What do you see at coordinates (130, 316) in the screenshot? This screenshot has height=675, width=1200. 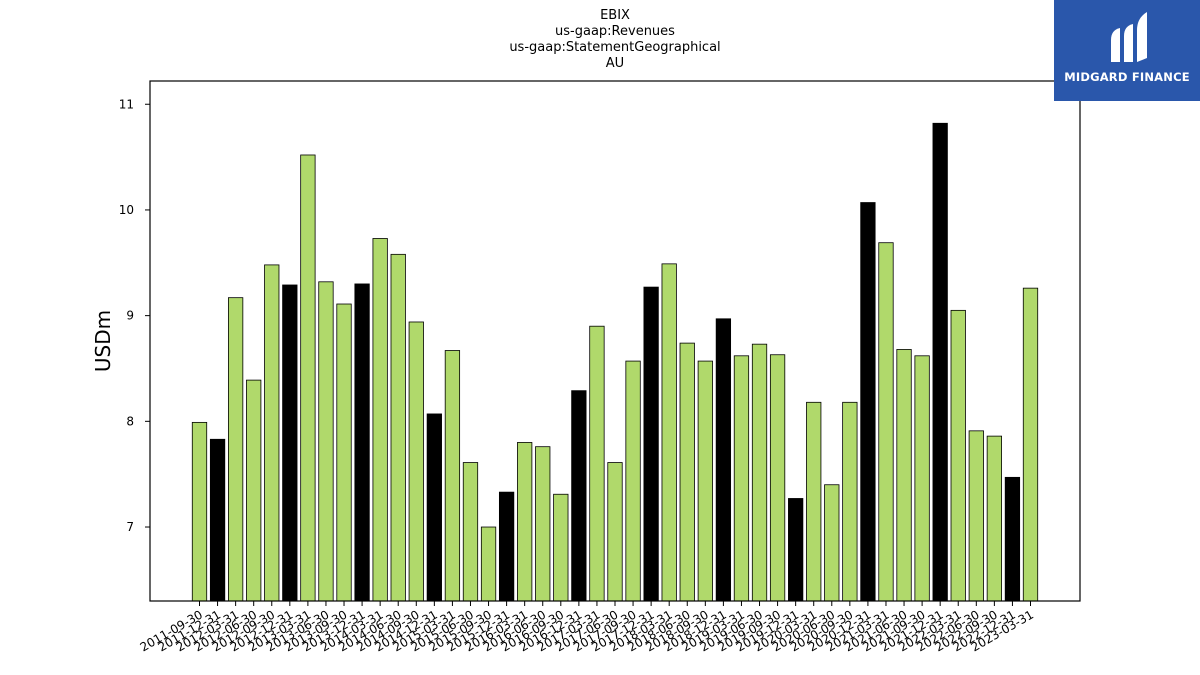 I see `y-tick-label: 9` at bounding box center [130, 316].